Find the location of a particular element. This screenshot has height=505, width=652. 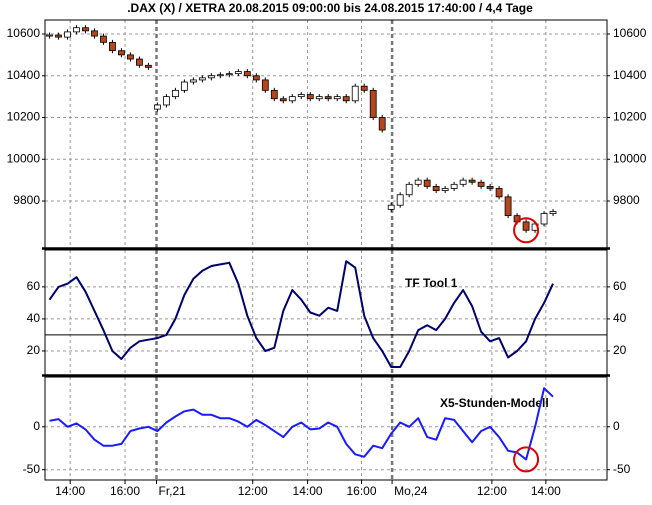

indicator-line is located at coordinates (301, 424).